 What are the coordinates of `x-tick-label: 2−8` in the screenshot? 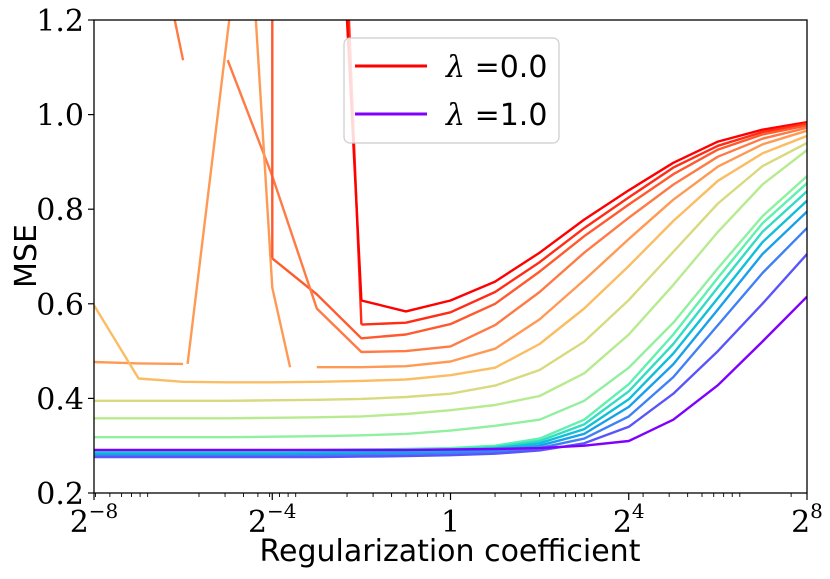 It's located at (94, 519).